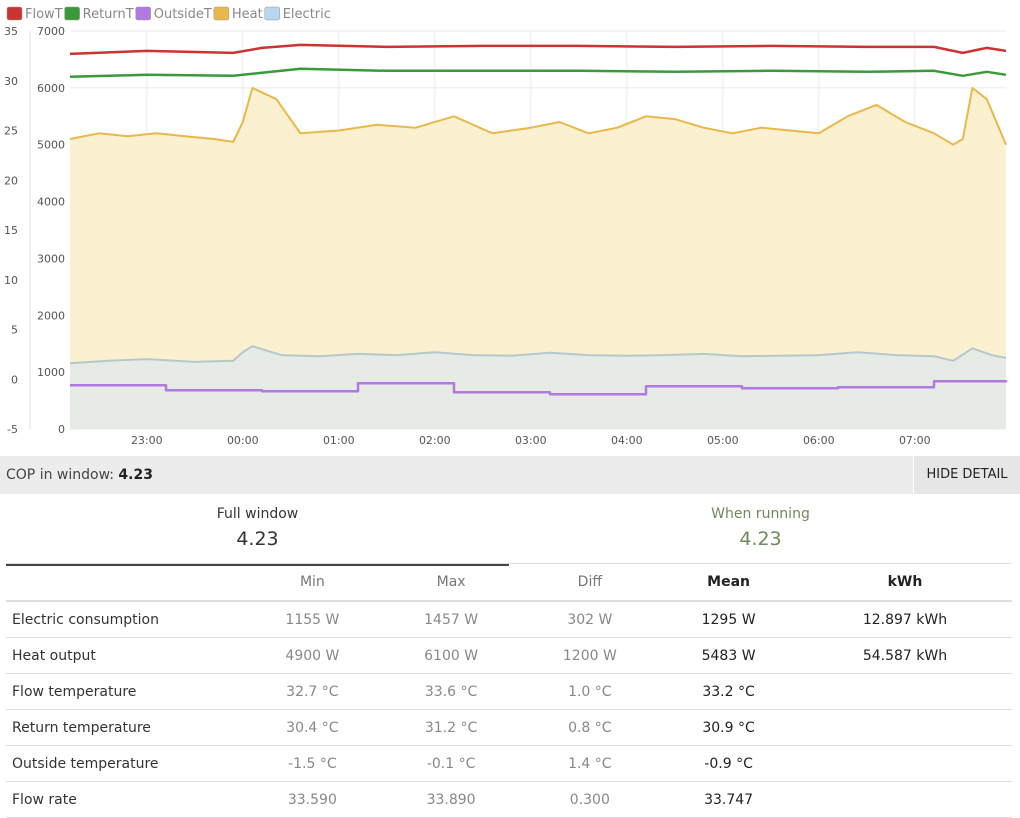 This screenshot has width=1020, height=818. Describe the element at coordinates (124, 619) in the screenshot. I see `row-label: Electric consumption` at that location.